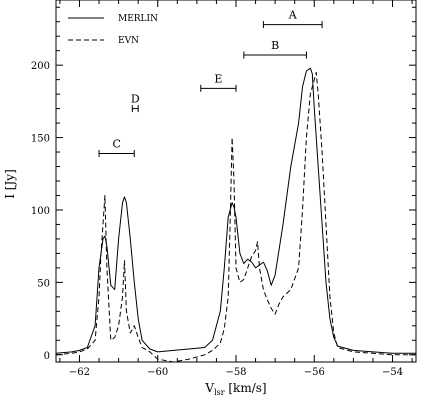 The width and height of the screenshot is (436, 407). What do you see at coordinates (135, 99) in the screenshot?
I see `range-label: D` at bounding box center [135, 99].